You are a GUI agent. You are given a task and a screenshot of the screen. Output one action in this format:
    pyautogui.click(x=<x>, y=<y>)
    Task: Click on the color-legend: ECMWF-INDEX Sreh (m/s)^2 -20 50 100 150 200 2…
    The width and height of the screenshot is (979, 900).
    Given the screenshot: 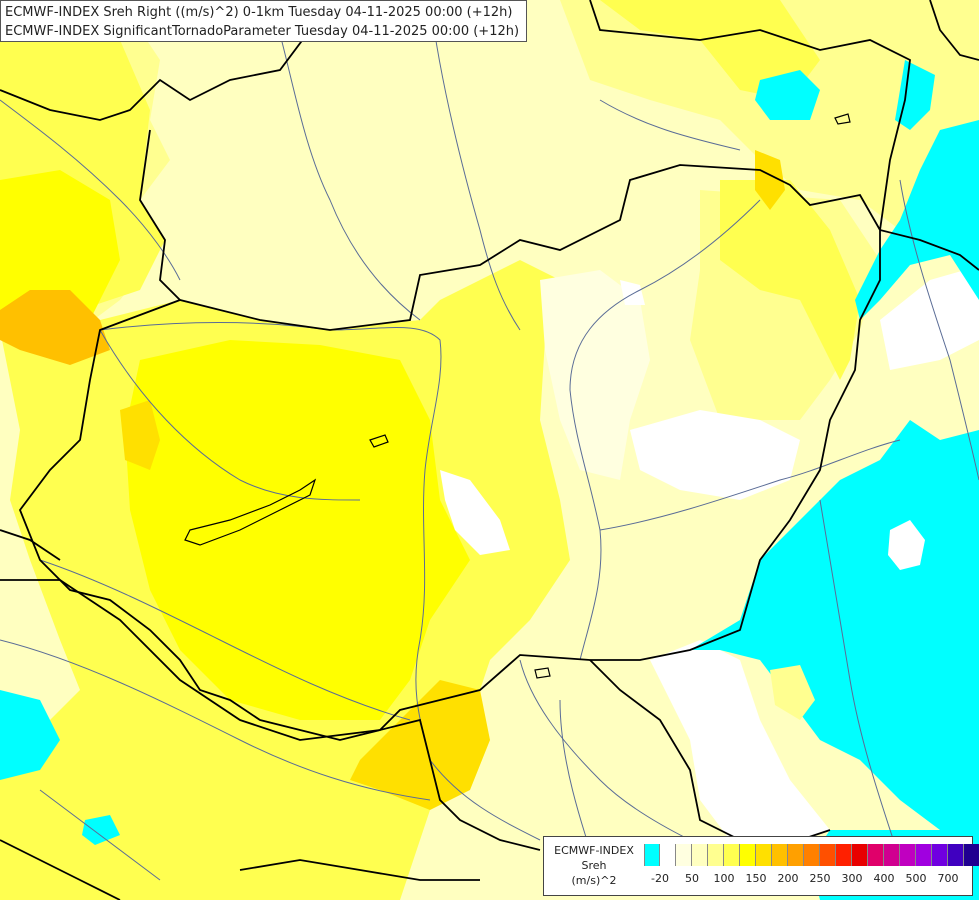 What is the action you would take?
    pyautogui.click(x=761, y=866)
    